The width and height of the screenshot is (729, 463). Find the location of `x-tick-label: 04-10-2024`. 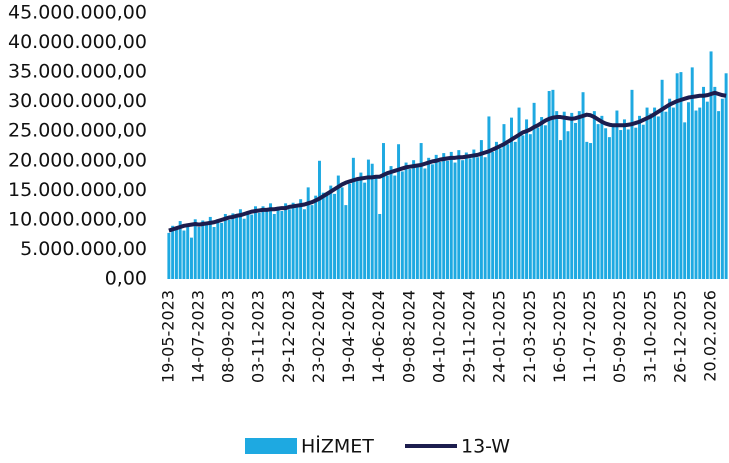

x-tick-label: 04-10-2024 is located at coordinates (438, 336).